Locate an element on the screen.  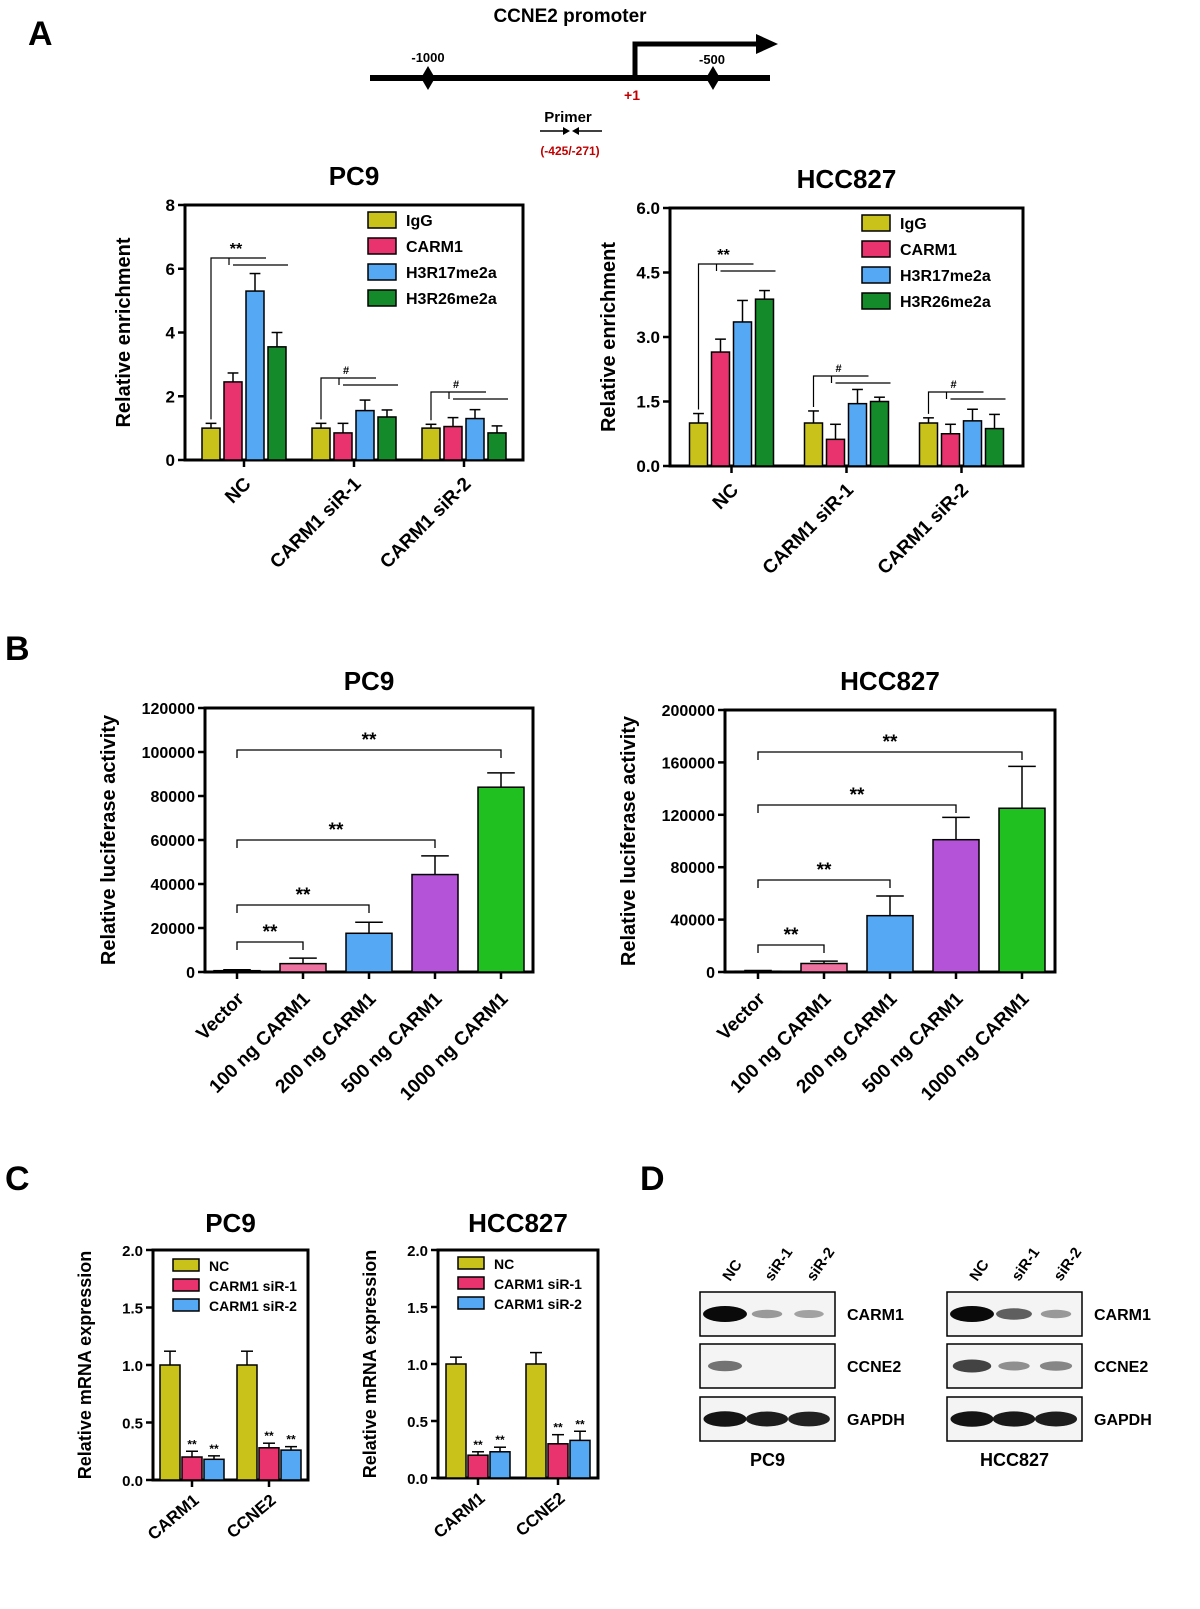
primer-arrows is located at coordinates (571, 131).